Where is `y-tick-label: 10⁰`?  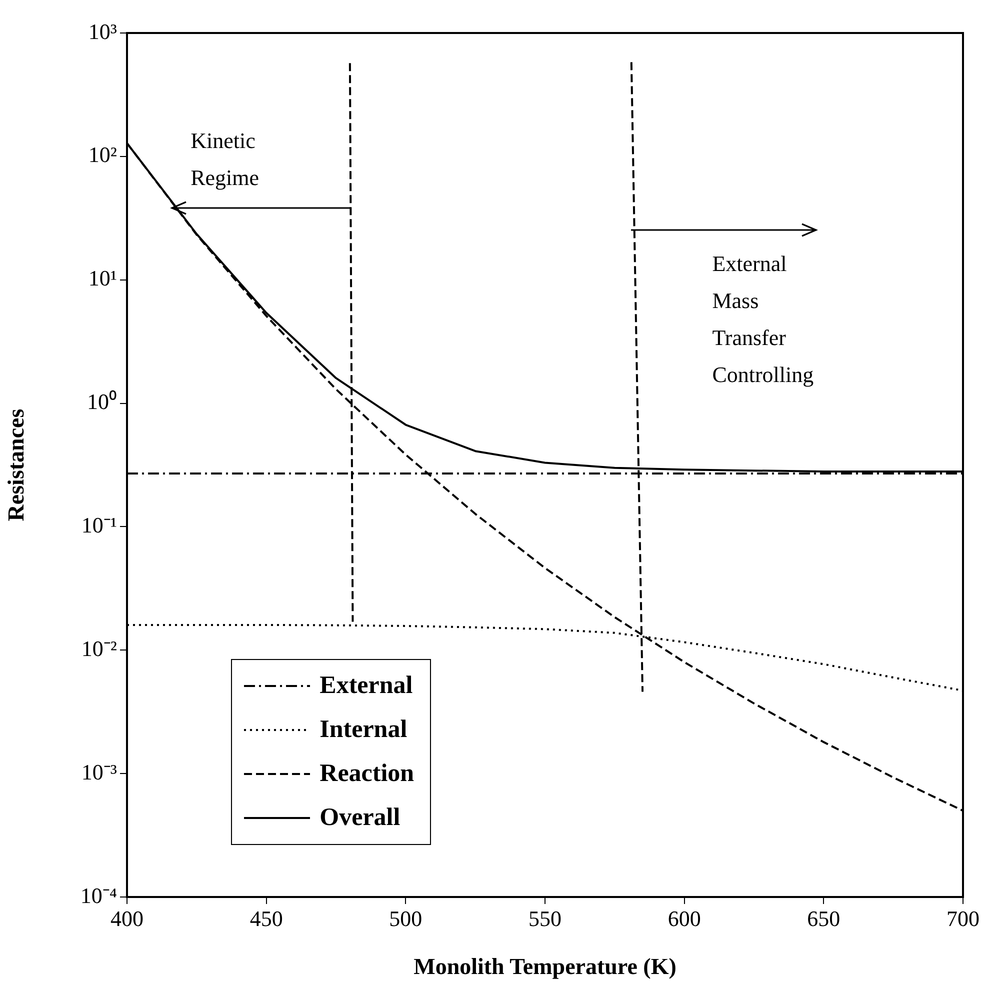 y-tick-label: 10⁰ is located at coordinates (102, 401).